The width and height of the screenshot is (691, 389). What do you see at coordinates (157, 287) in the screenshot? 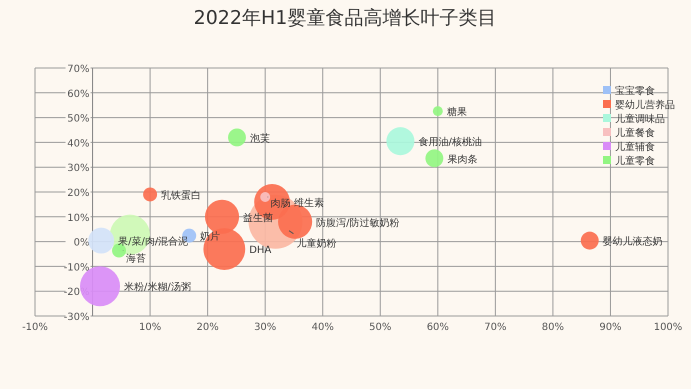
I see `annotation: 米粉/米糊/汤粥` at bounding box center [157, 287].